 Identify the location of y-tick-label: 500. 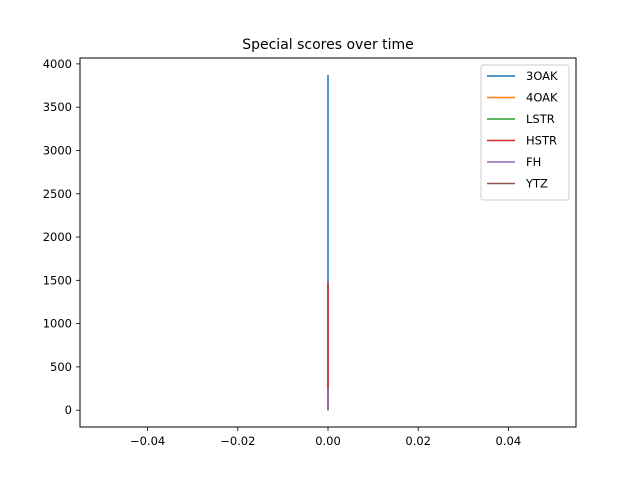
(61, 367).